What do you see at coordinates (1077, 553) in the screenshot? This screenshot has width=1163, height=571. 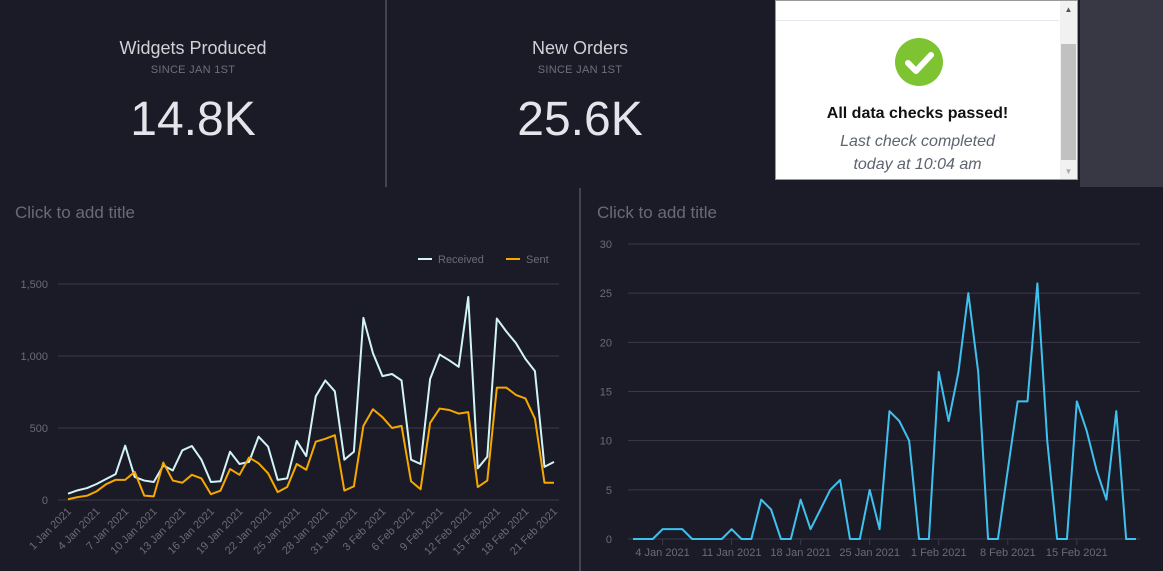 I see `x-tick-label: 15 Feb 2021` at bounding box center [1077, 553].